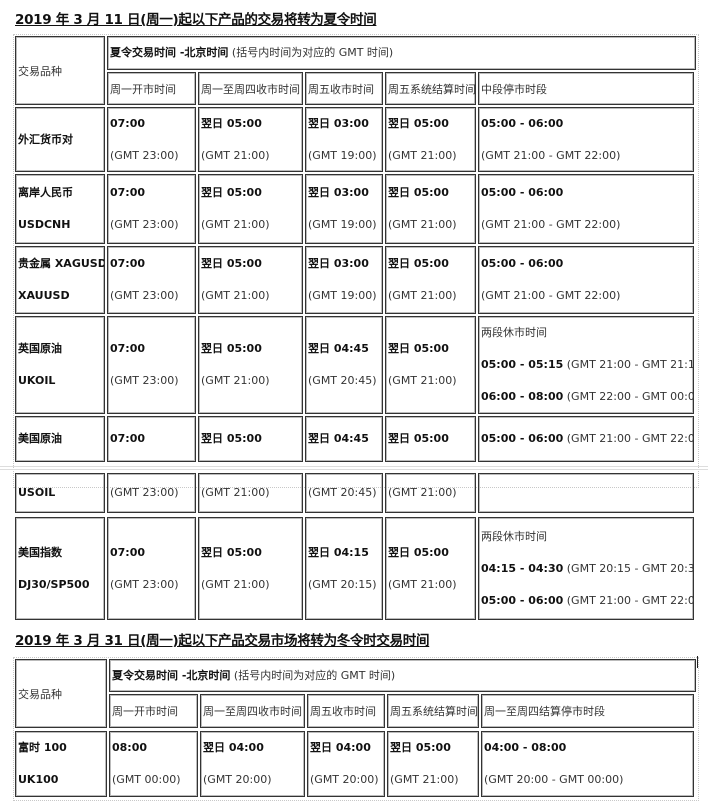 The image size is (708, 812). Describe the element at coordinates (128, 348) in the screenshot. I see `bold-text: 07:00` at that location.